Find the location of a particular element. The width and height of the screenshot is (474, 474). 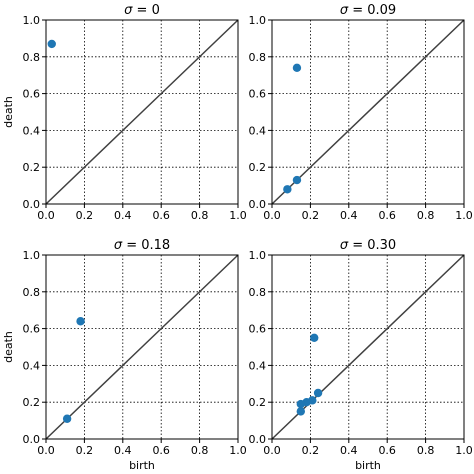

panel-title: σ = 0.30 is located at coordinates (368, 245).